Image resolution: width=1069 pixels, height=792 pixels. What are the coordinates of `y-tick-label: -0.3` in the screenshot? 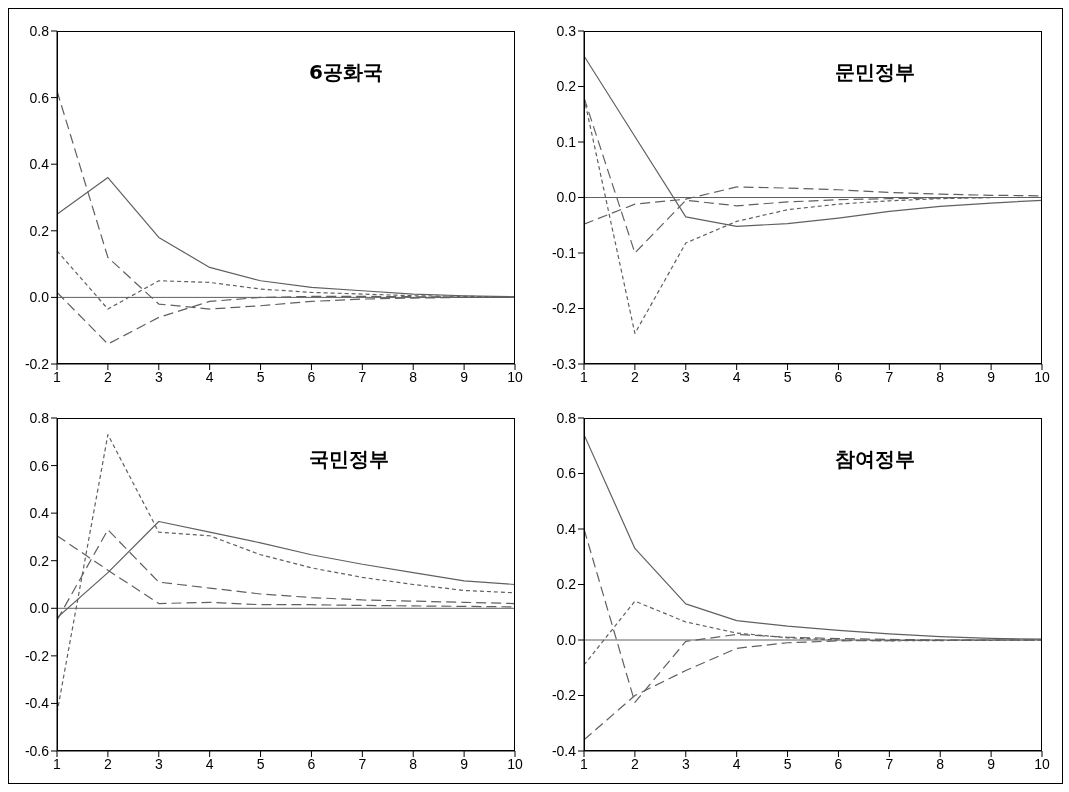 It's located at (563, 363).